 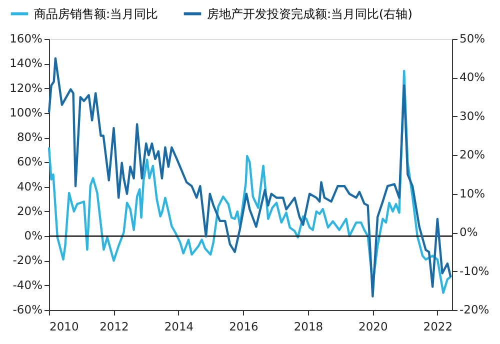 What do you see at coordinates (473, 39) in the screenshot?
I see `y2-tick-label: 50%` at bounding box center [473, 39].